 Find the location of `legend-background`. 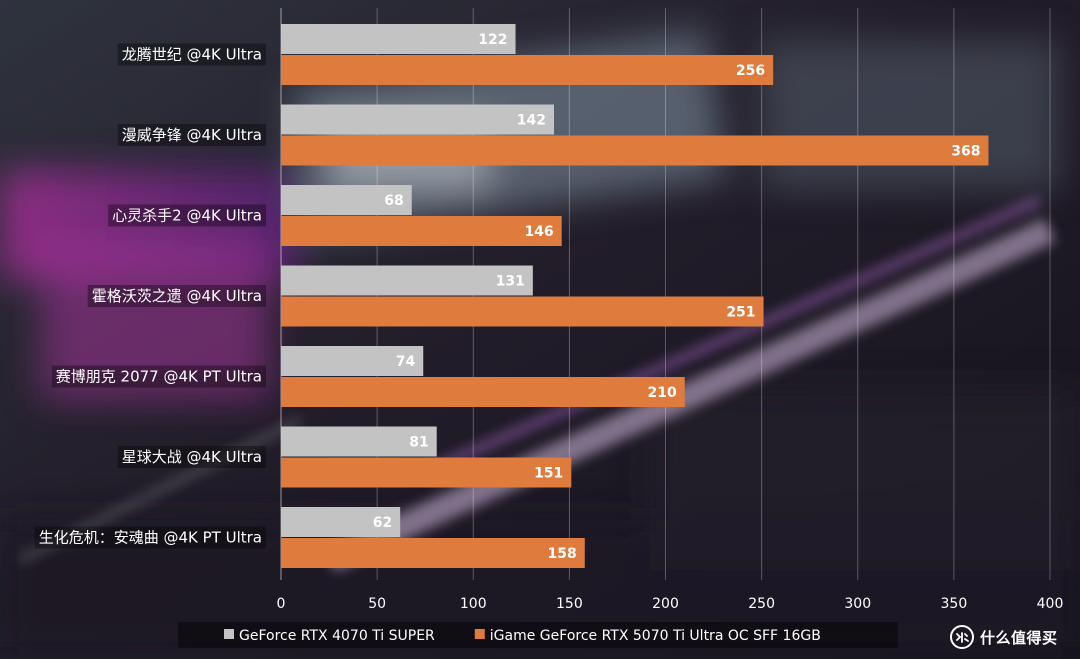

legend-background is located at coordinates (538, 635).